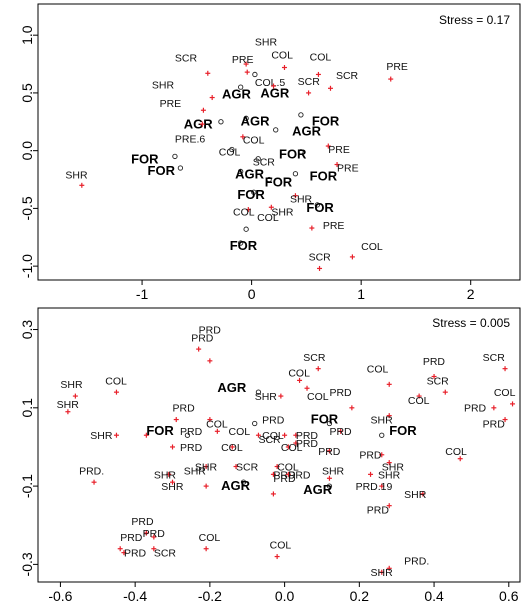 The image size is (526, 605). Describe the element at coordinates (27, 93) in the screenshot. I see `y-tick-label: 0.5` at that location.